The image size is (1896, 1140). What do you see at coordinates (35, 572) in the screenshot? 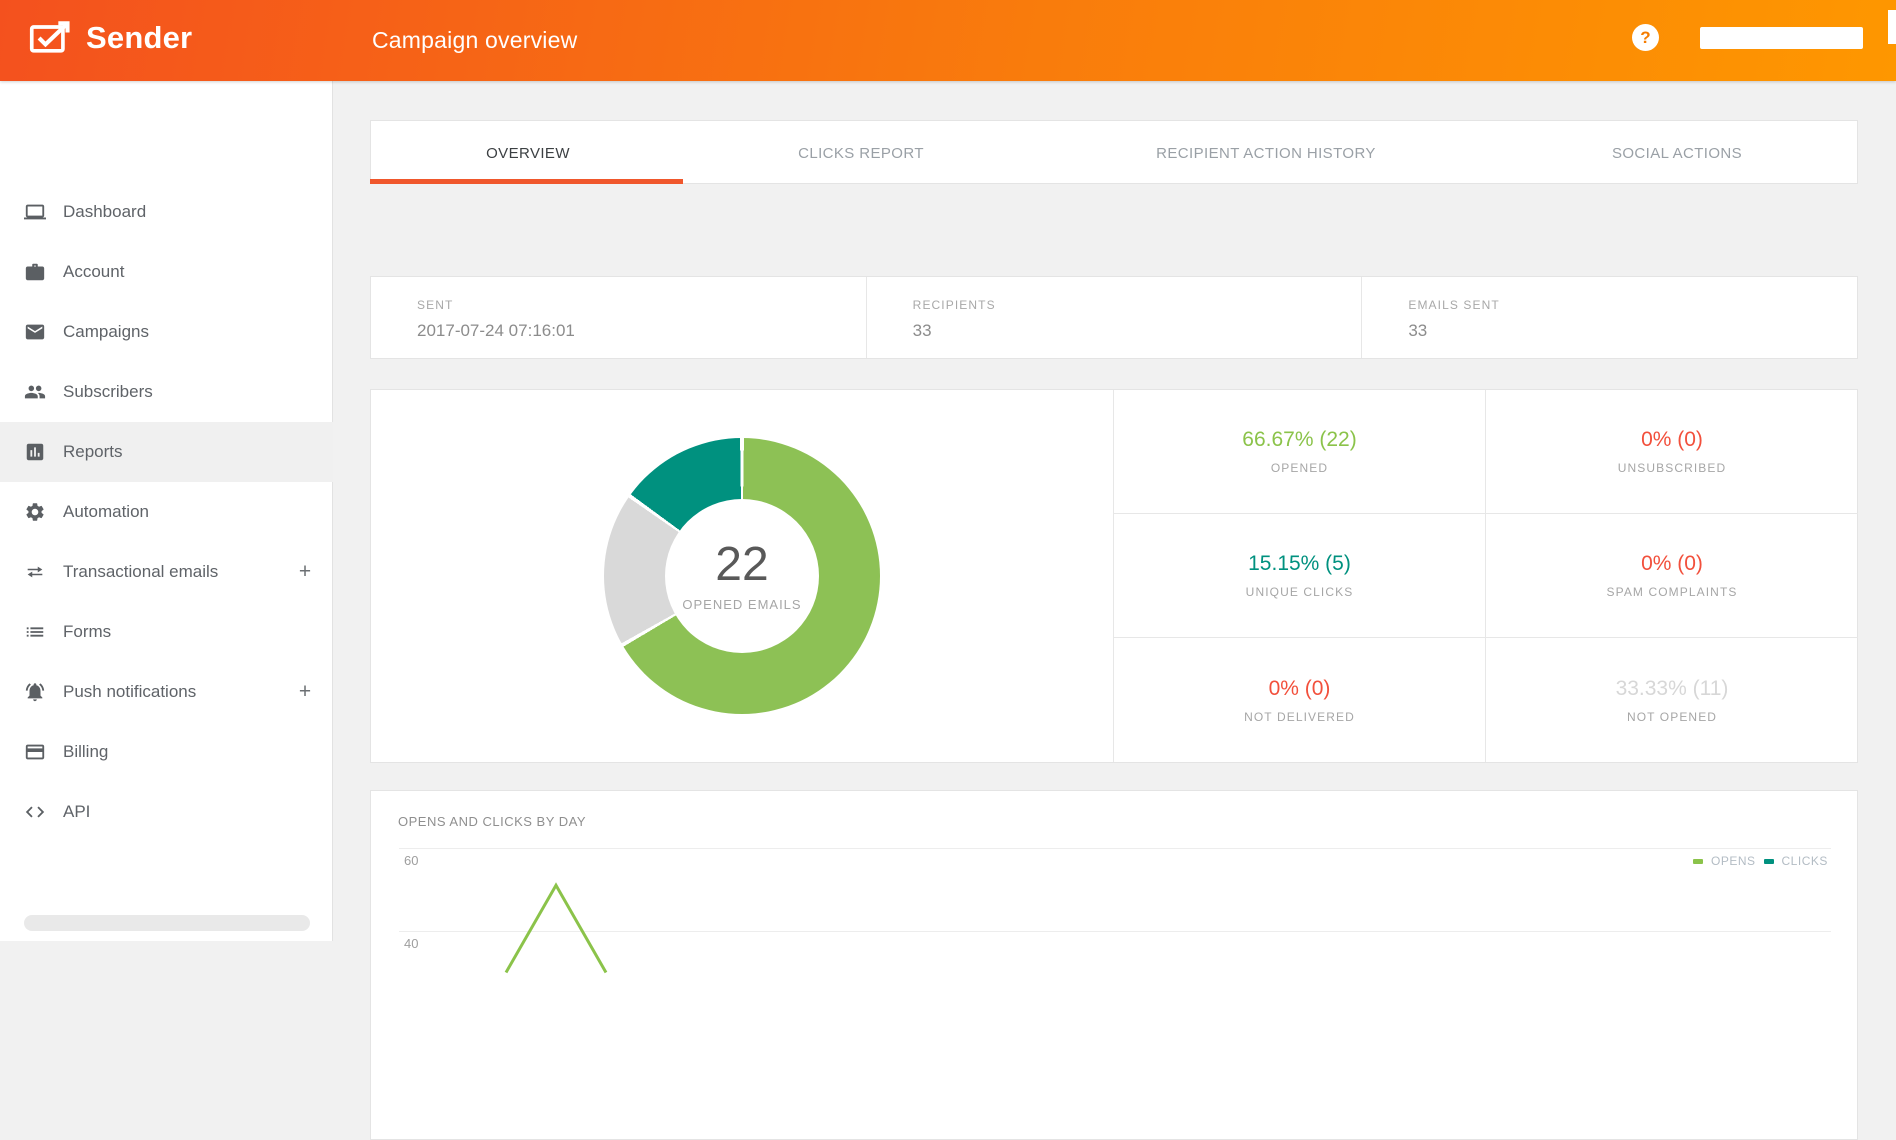
I see `compare-arrows-icon` at bounding box center [35, 572].